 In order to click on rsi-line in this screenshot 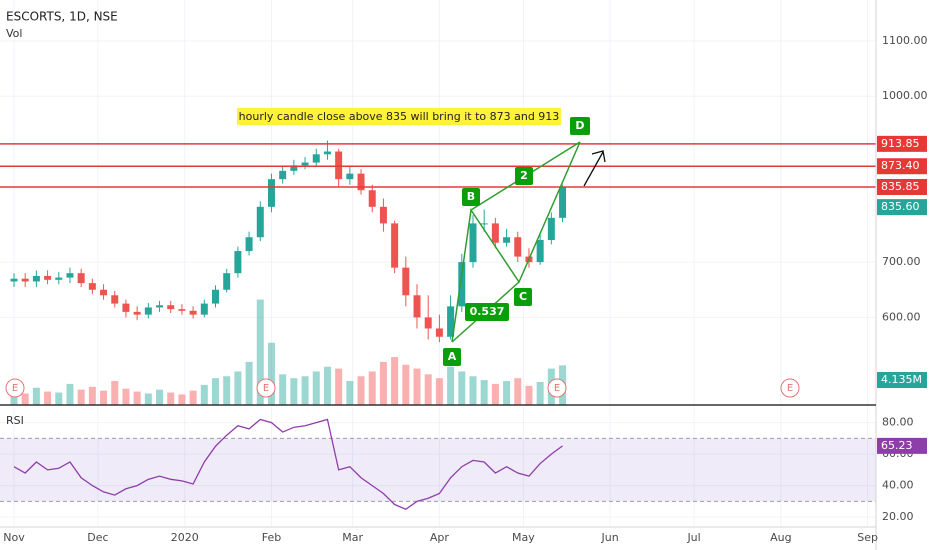, I will do `click(288, 464)`.